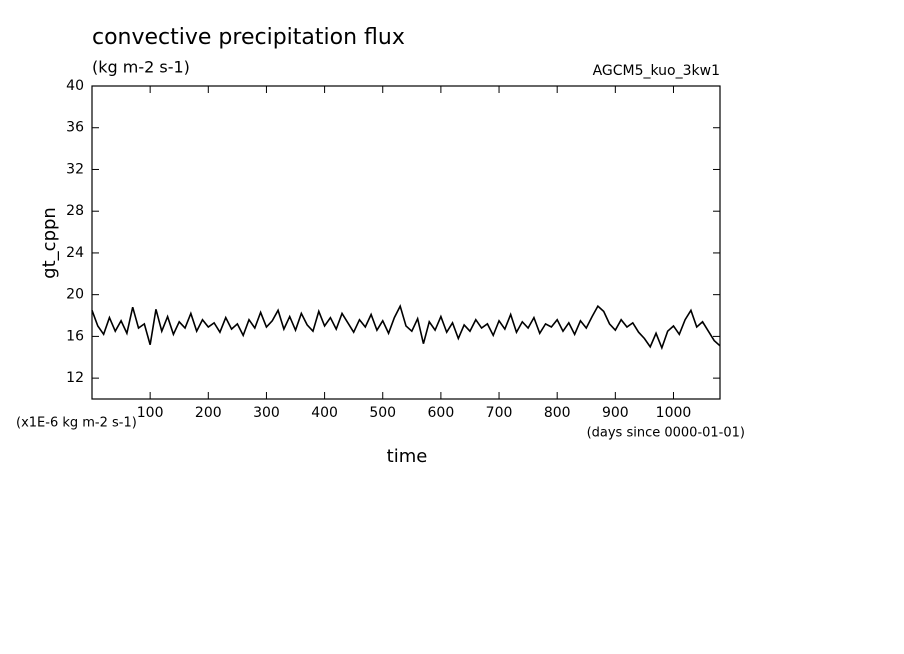  I want to click on x-tick-label: 900, so click(615, 413).